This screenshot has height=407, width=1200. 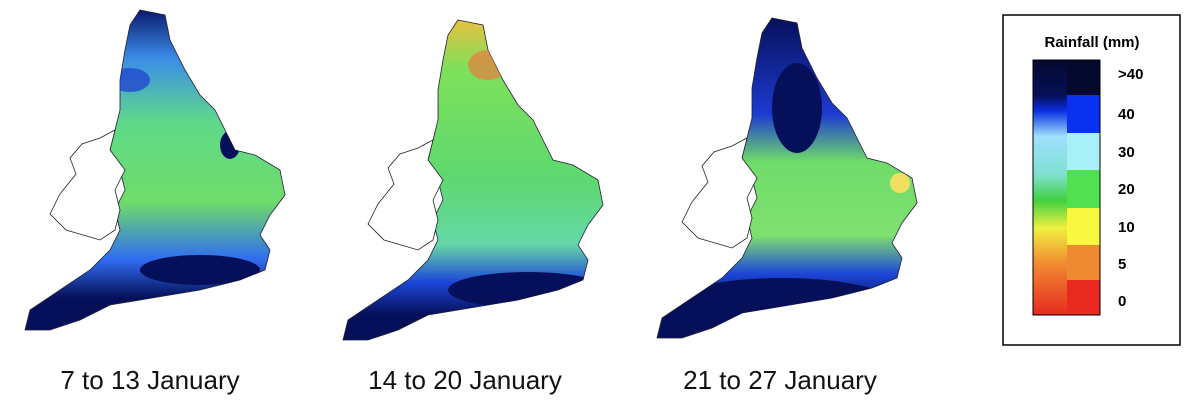 What do you see at coordinates (149, 380) in the screenshot?
I see `panel-caption: 7 to 13 January` at bounding box center [149, 380].